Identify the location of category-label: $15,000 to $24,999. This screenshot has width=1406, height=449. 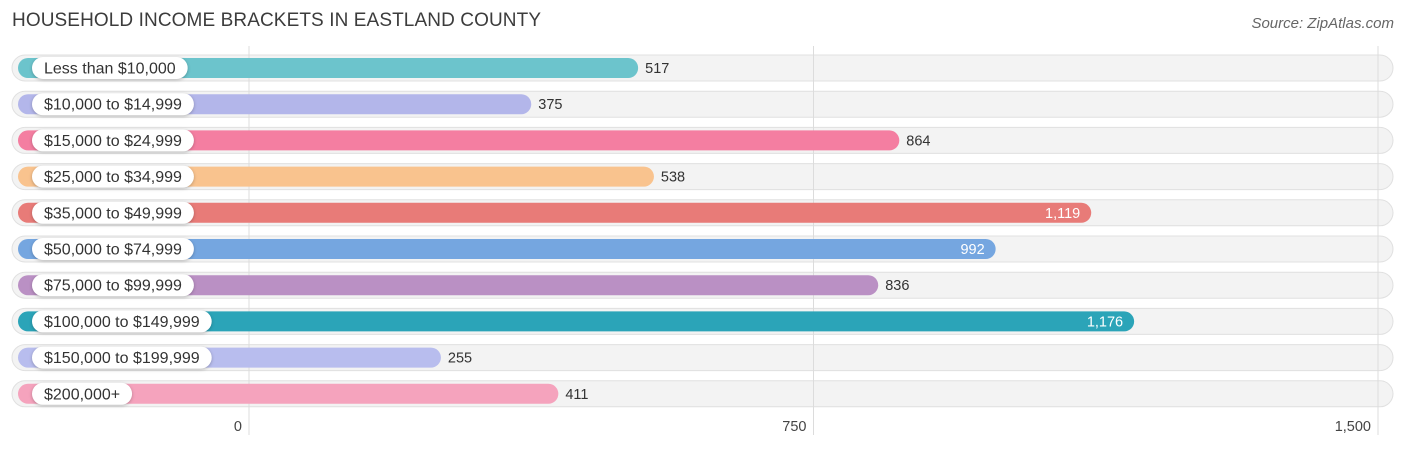
(113, 141).